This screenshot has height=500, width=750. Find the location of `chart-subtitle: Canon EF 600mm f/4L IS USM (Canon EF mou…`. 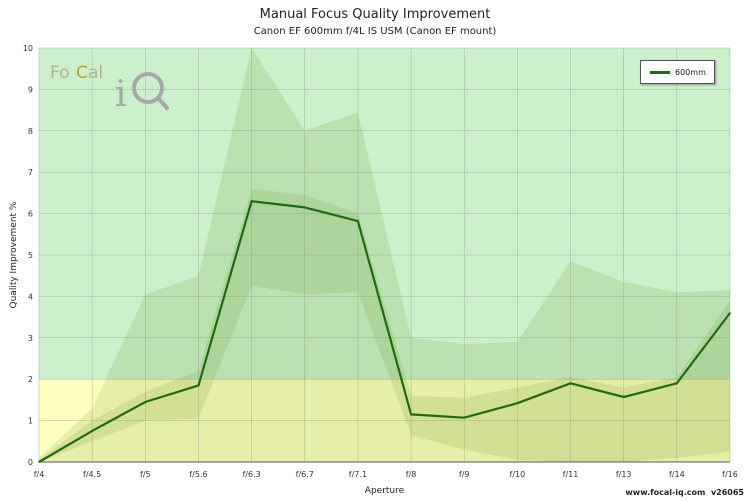

chart-subtitle: Canon EF 600mm f/4L IS USM (Canon EF mou… is located at coordinates (375, 31).